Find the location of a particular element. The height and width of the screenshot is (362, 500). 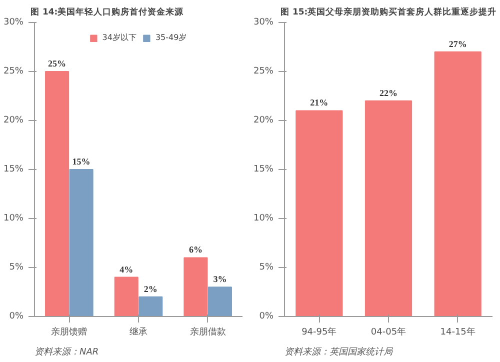

data-label: 15% is located at coordinates (81, 161).